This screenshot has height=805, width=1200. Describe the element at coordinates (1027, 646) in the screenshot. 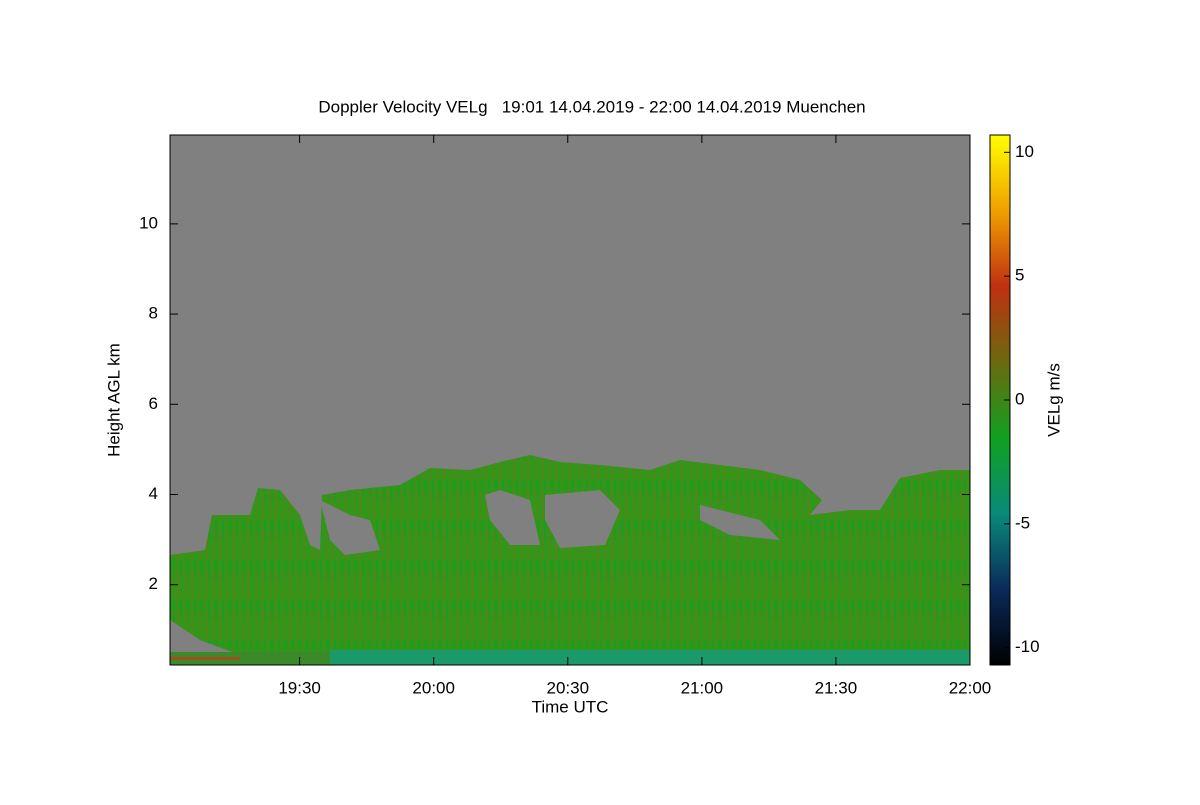

I see `colorbar-tick-label: -10` at that location.